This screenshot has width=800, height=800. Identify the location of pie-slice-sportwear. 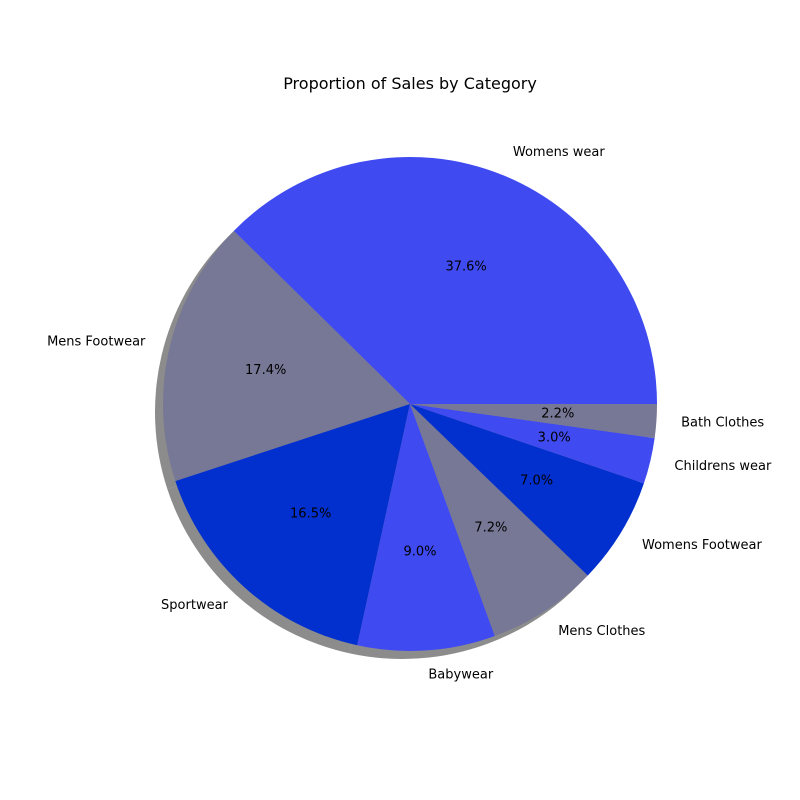
(292, 525).